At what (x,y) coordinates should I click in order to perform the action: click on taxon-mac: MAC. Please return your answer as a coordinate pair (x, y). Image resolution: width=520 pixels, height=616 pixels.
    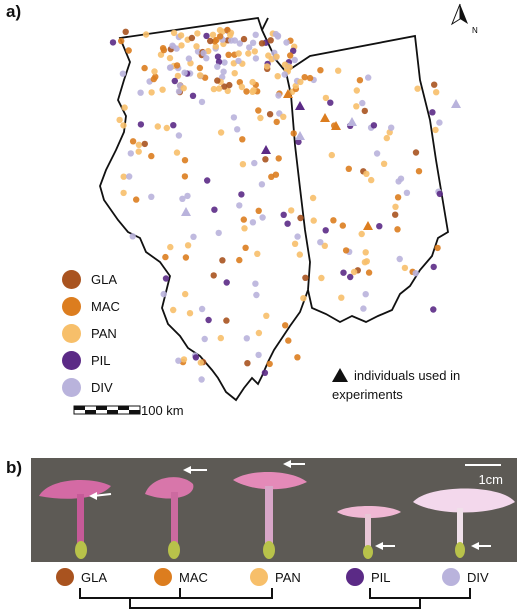
    Looking at the image, I should click on (181, 577).